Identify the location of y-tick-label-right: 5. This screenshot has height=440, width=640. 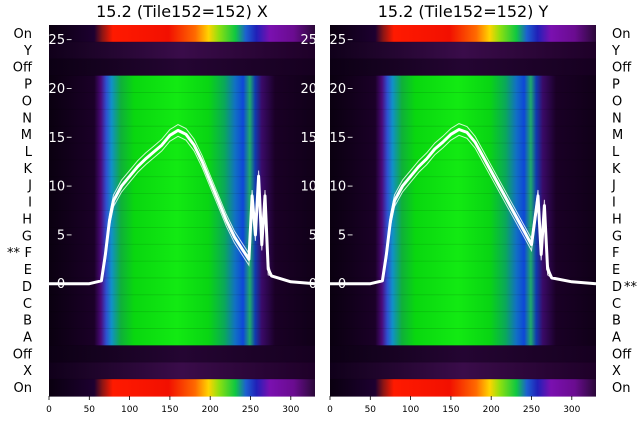
(313, 235).